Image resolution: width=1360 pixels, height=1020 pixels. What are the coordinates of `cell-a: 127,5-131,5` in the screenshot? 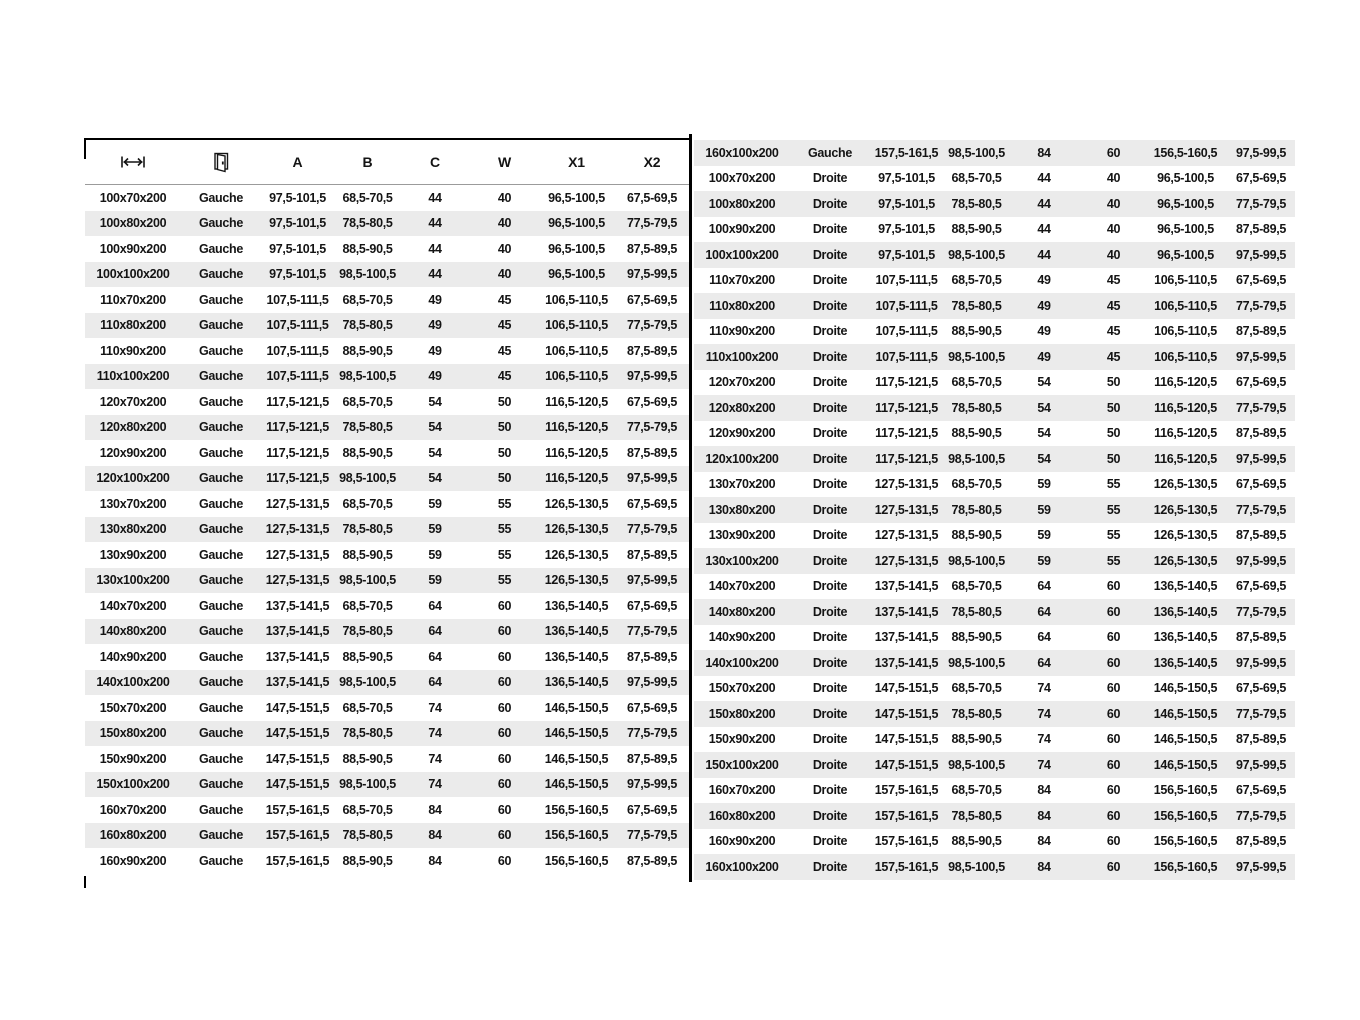 It's located at (297, 529).